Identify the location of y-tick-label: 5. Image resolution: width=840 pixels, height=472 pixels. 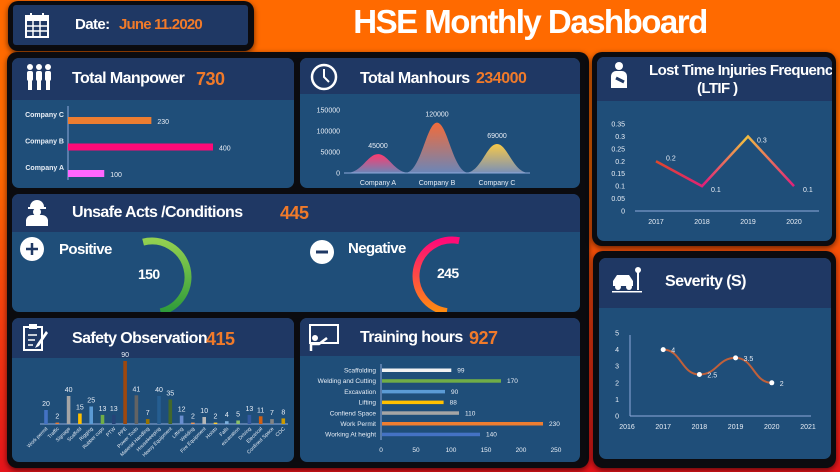
(617, 334).